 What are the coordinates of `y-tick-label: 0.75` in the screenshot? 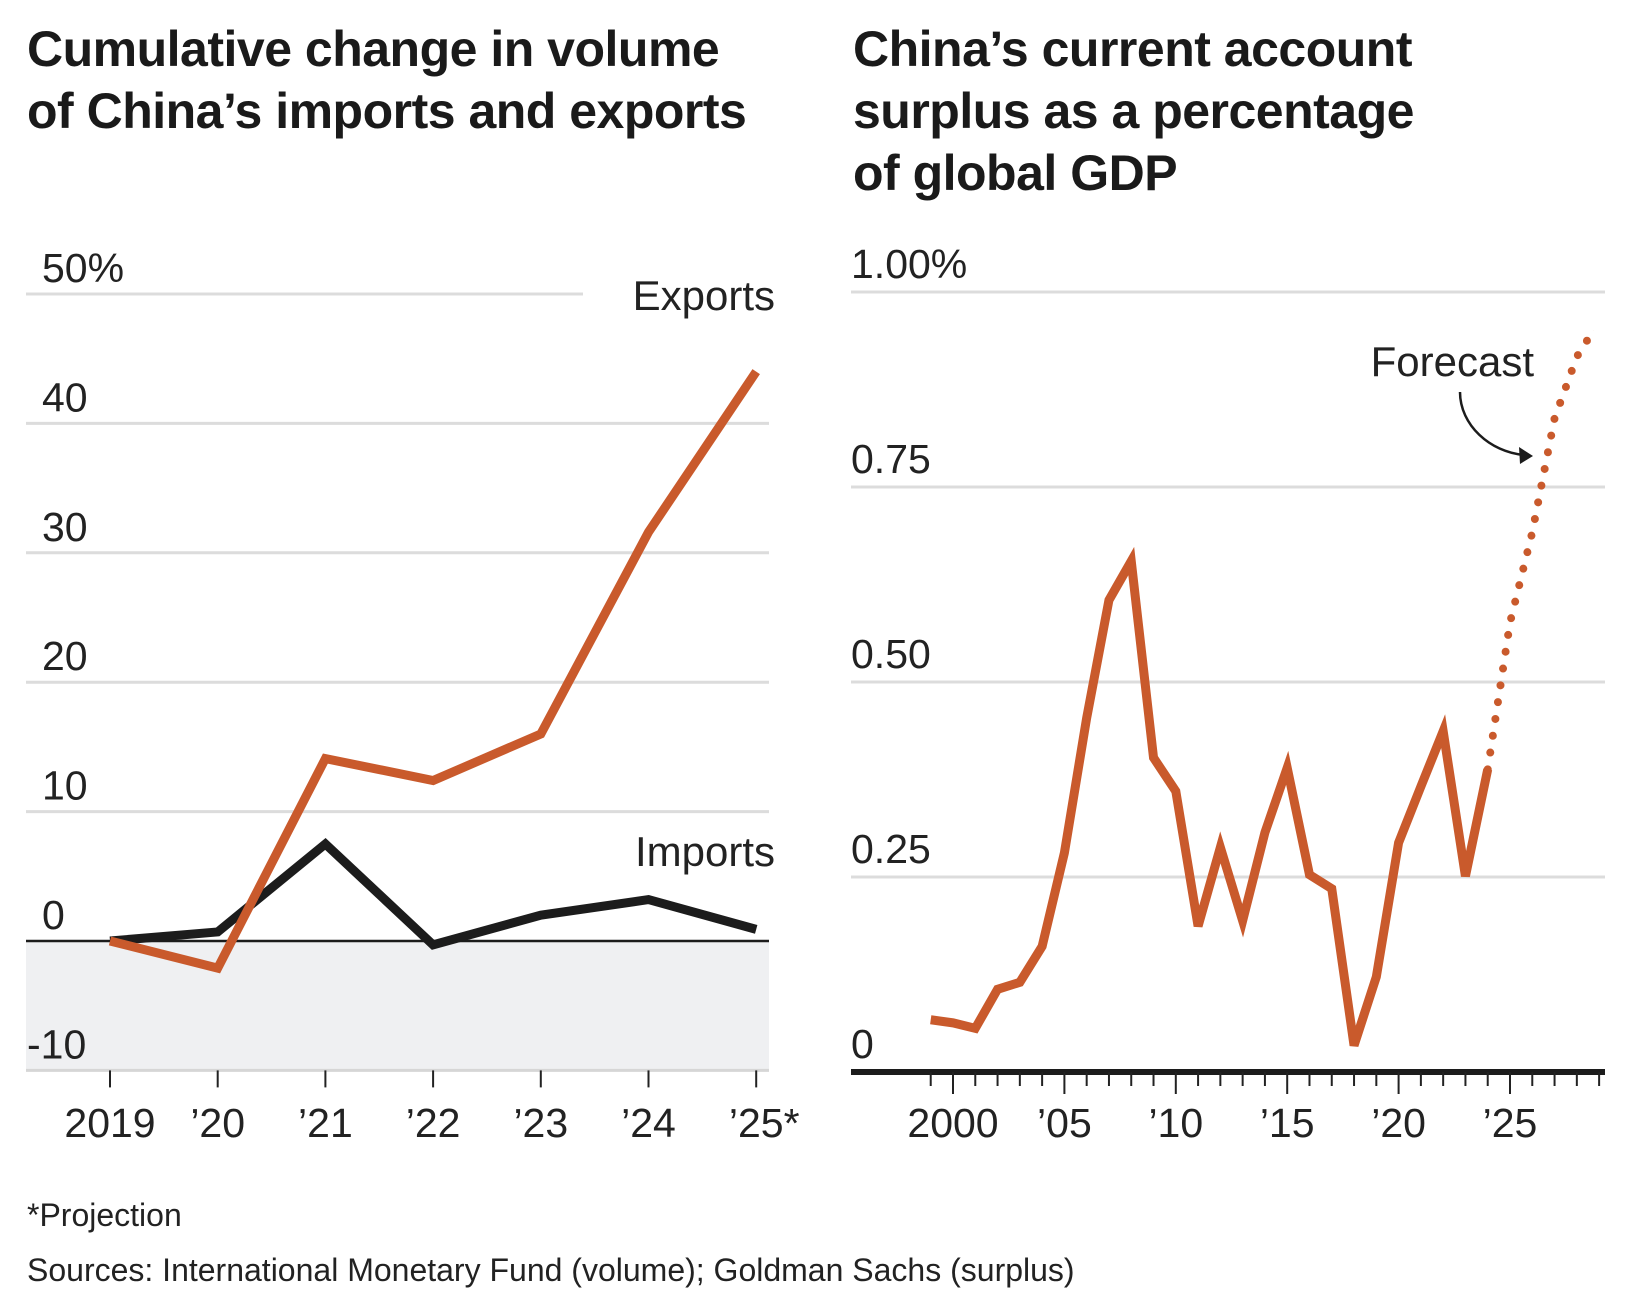 It's located at (891, 459).